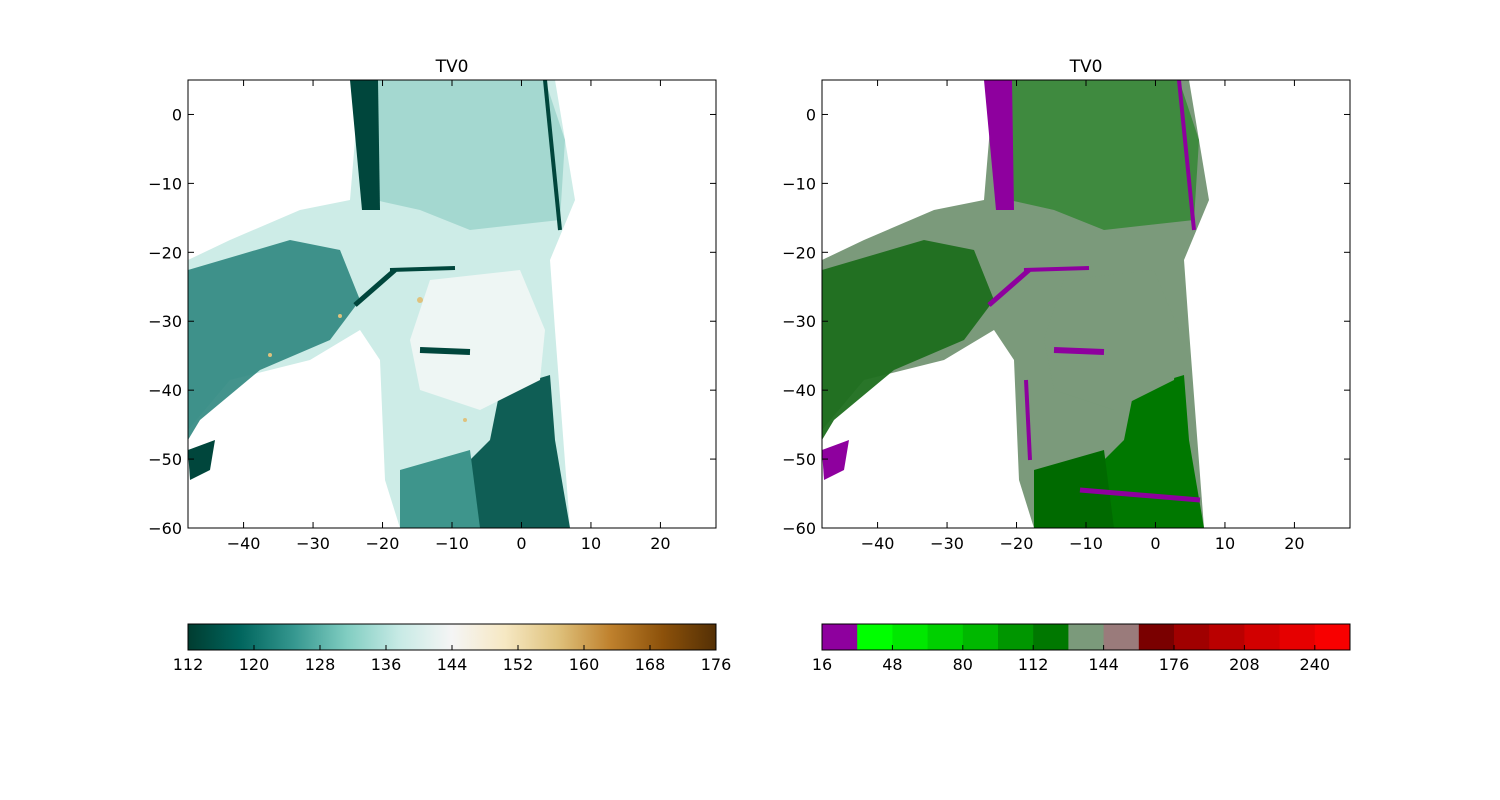 The height and width of the screenshot is (800, 1500). Describe the element at coordinates (799, 183) in the screenshot. I see `right-y-tick-label: −10` at that location.